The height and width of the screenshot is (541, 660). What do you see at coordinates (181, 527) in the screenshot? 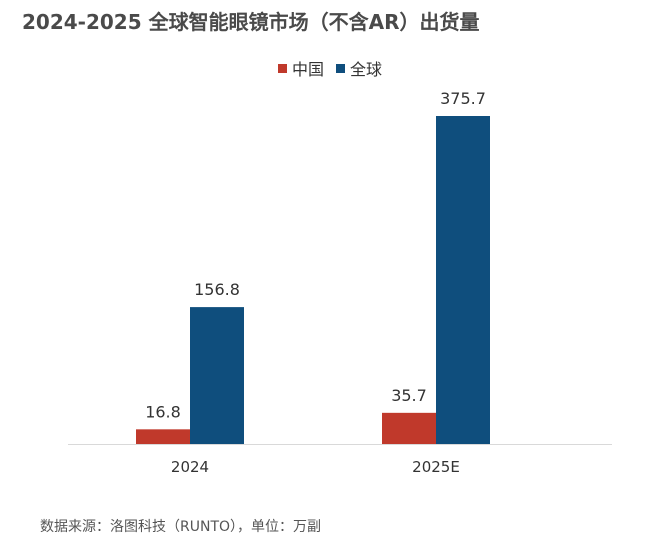
I see `source-note: 数据来源：洛图科技（RUNTO），单位：万副` at bounding box center [181, 527].